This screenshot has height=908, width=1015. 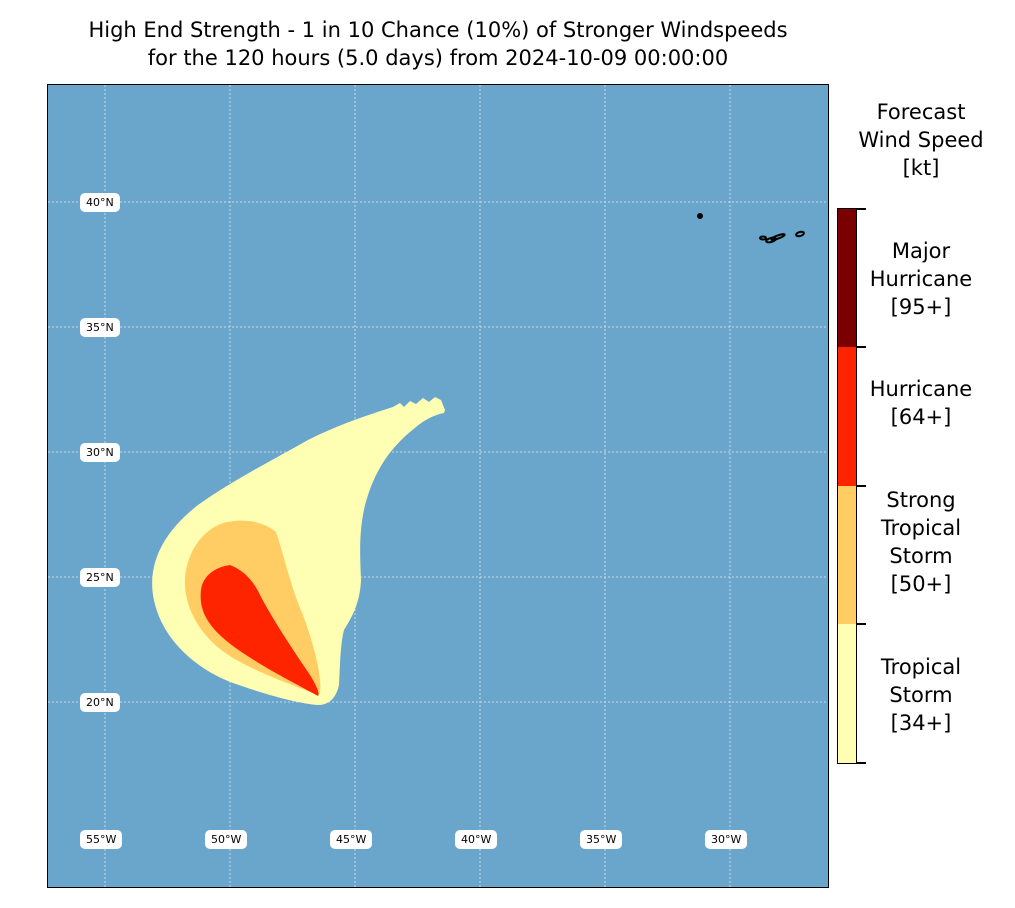 I want to click on colorbar-label-line: Strong, so click(x=921, y=500).